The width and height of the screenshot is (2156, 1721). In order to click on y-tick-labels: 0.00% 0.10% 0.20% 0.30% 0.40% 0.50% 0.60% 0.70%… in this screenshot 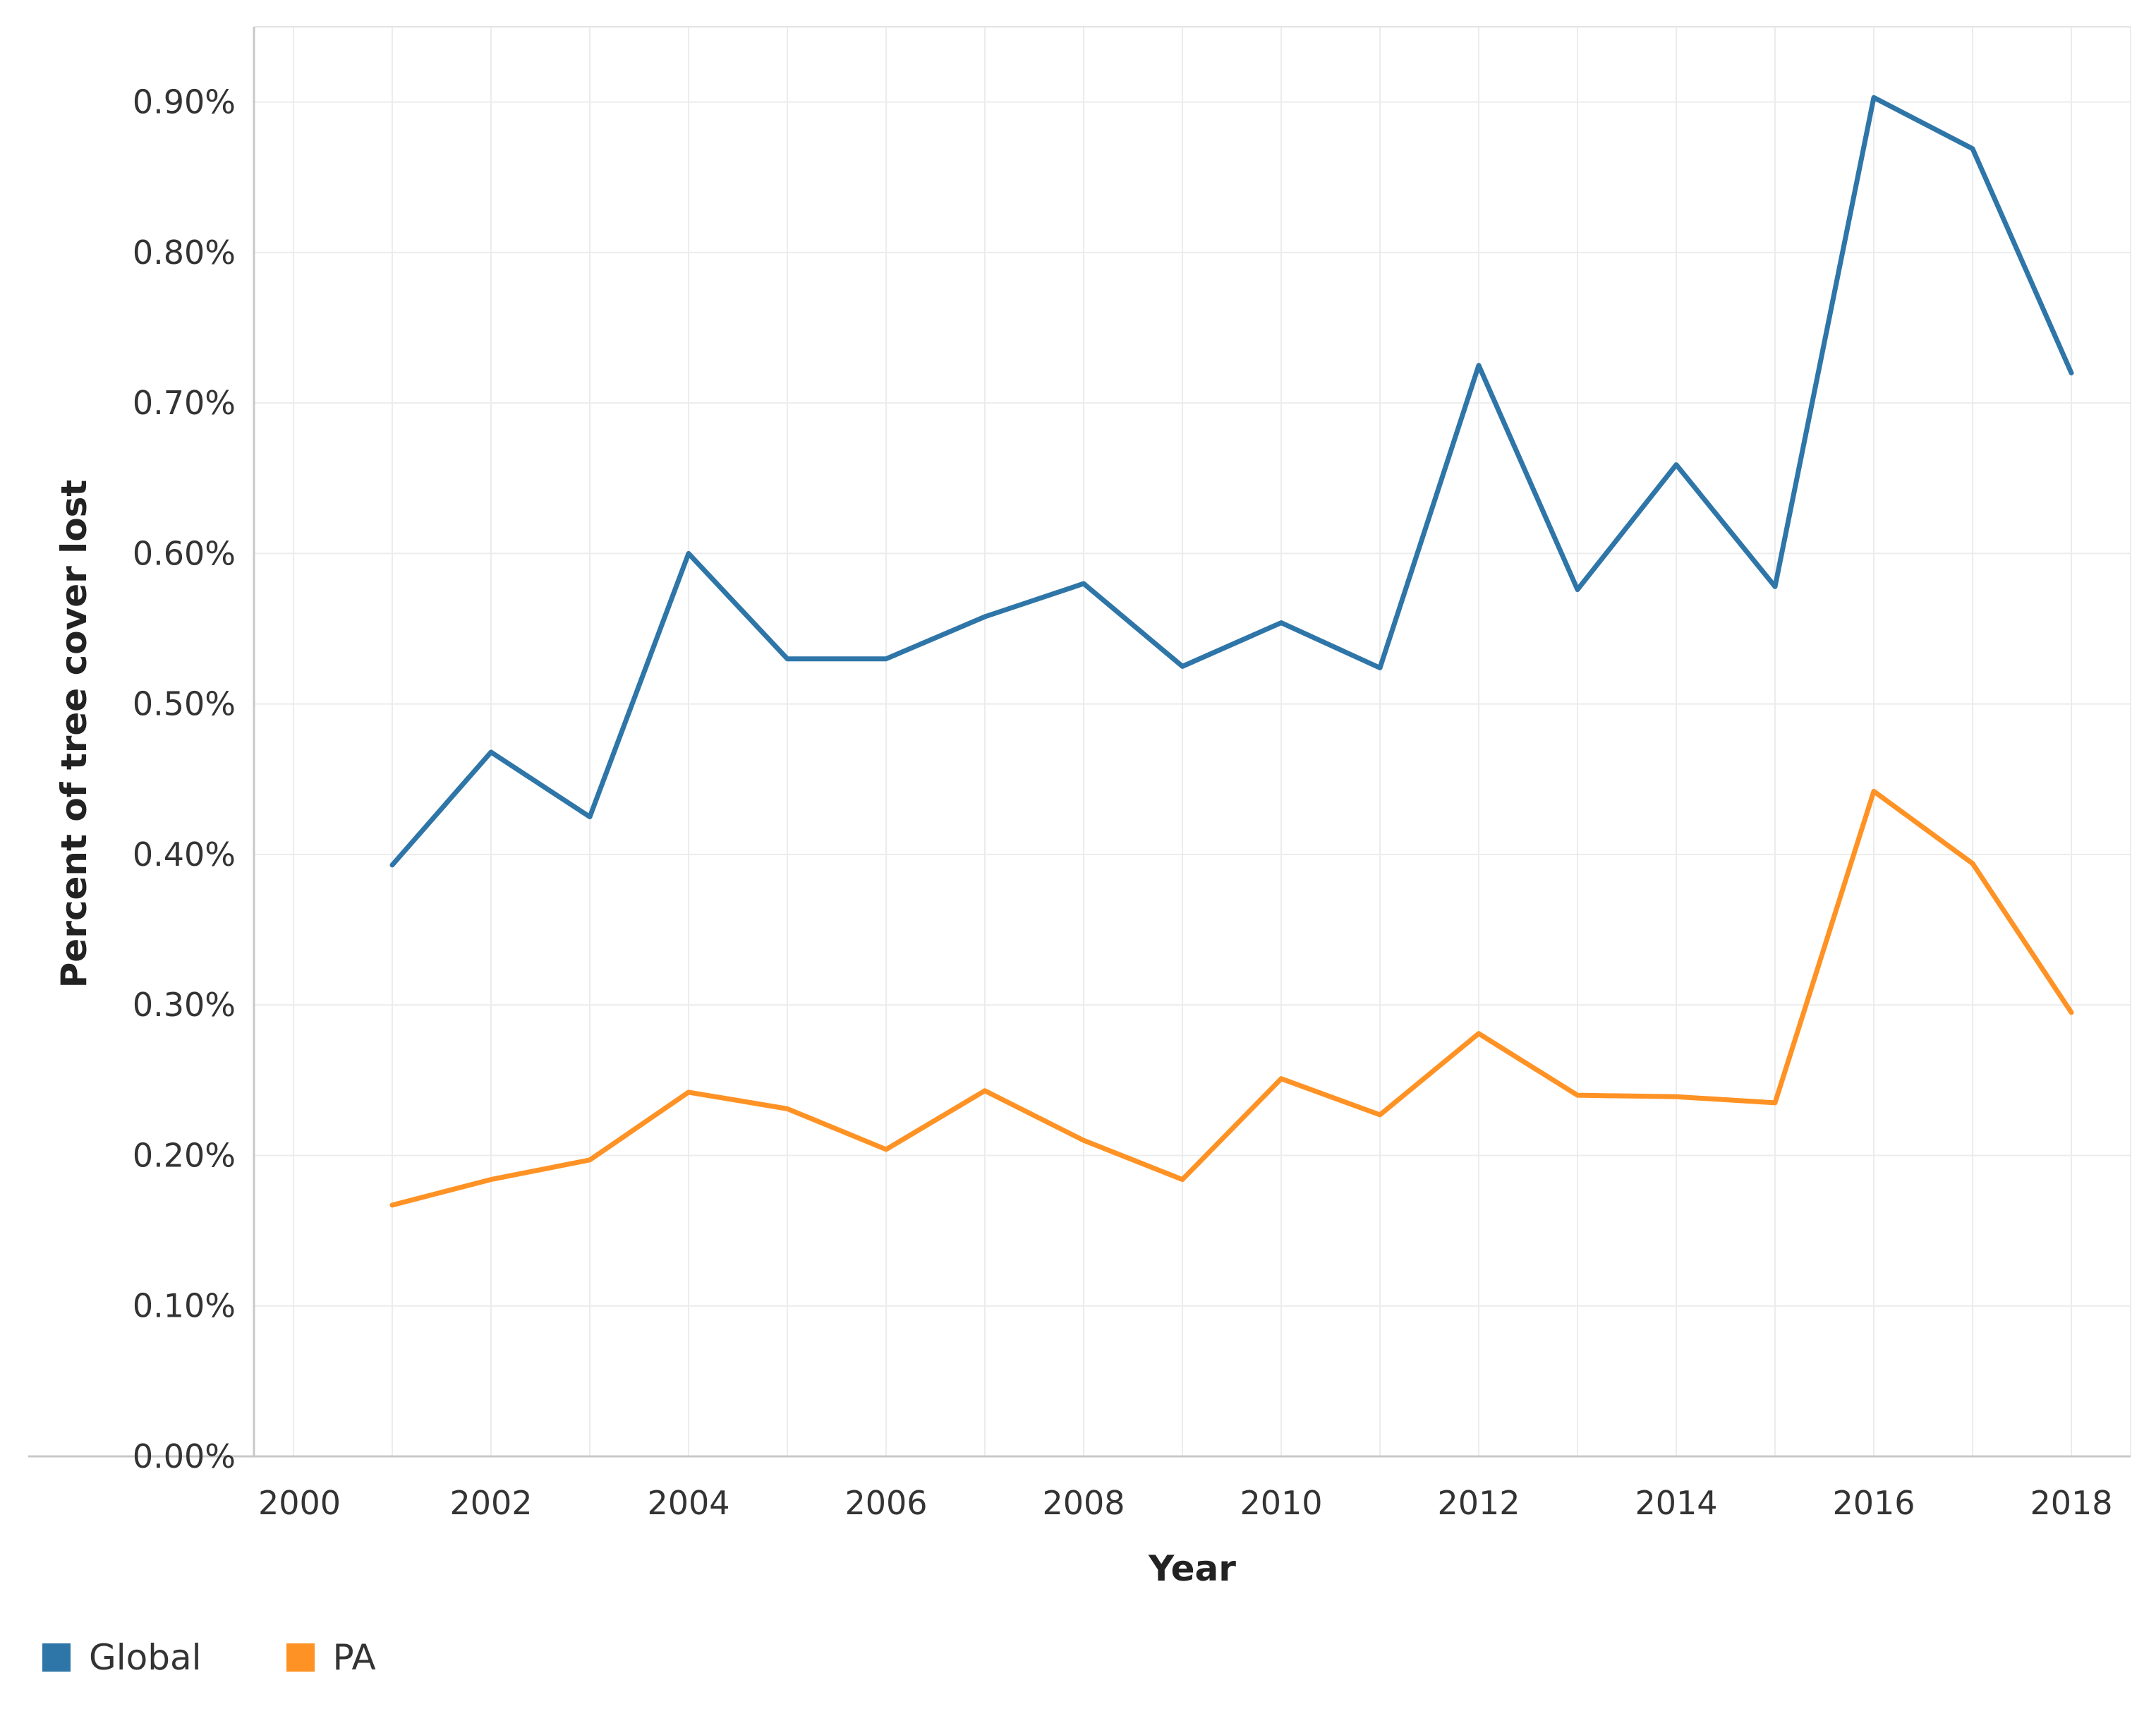, I will do `click(185, 779)`.